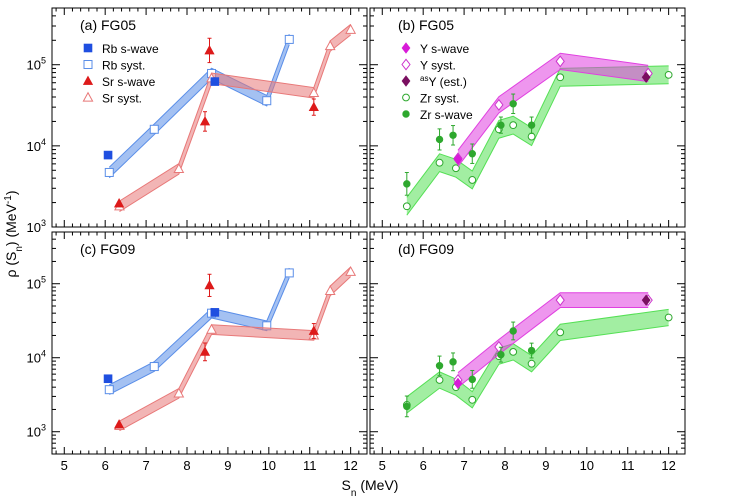 This screenshot has width=748, height=500. I want to click on panel-title: (c) FG09, so click(107, 249).